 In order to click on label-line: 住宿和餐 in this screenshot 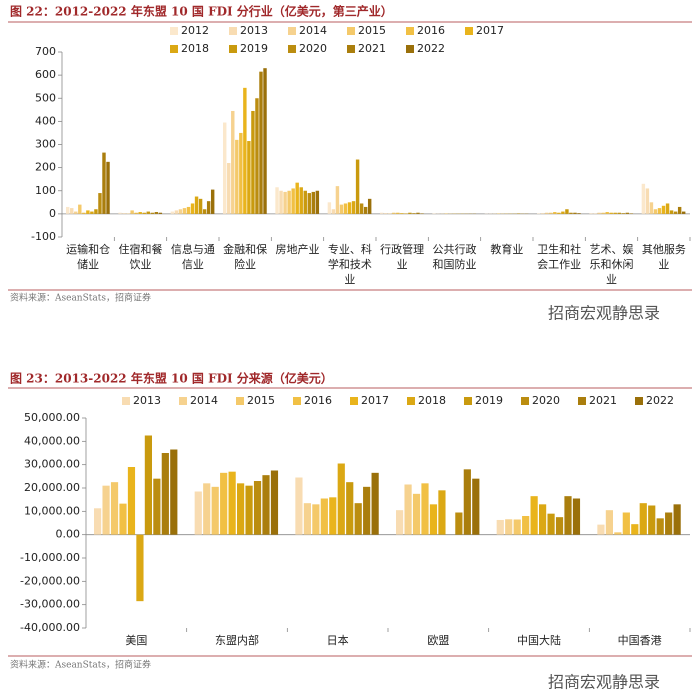, I will do `click(141, 249)`.